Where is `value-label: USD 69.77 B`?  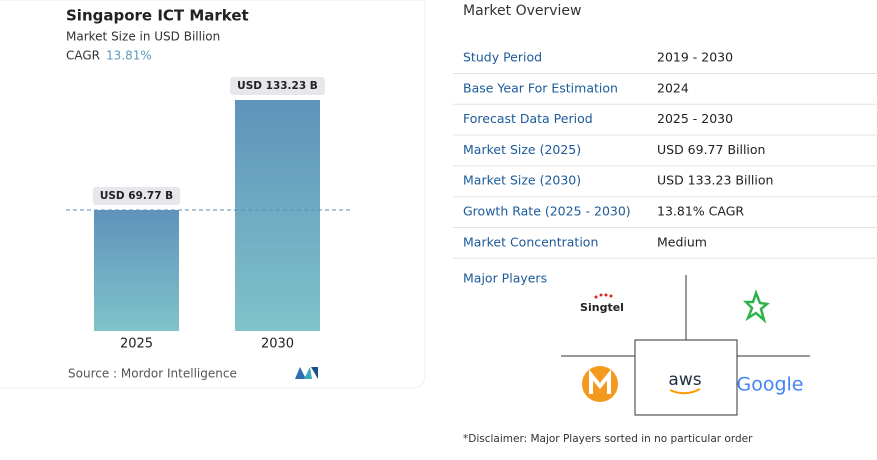 value-label: USD 69.77 B is located at coordinates (136, 196).